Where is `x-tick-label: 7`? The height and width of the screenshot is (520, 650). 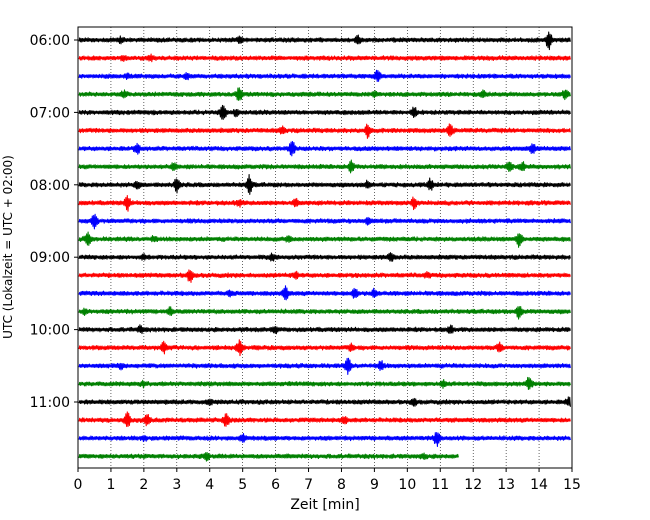
x-tick-label: 7 is located at coordinates (308, 485).